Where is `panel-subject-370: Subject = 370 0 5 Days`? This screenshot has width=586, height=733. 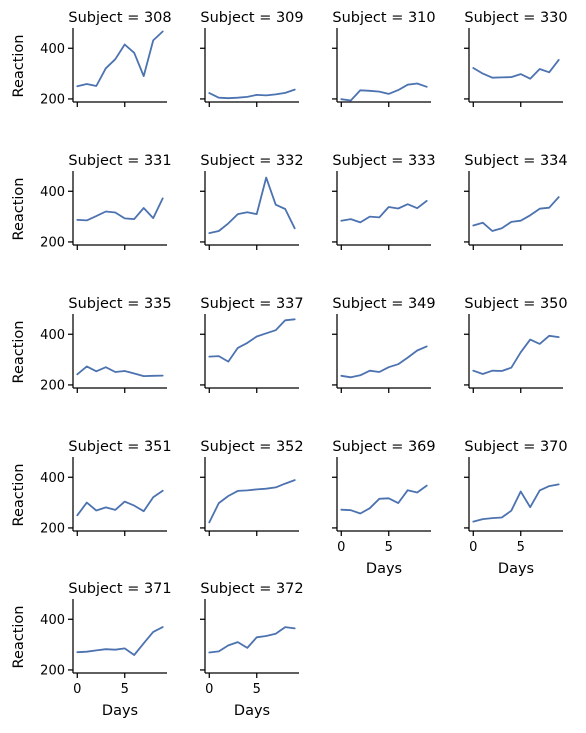
panel-subject-370: Subject = 370 0 5 Days is located at coordinates (516, 508).